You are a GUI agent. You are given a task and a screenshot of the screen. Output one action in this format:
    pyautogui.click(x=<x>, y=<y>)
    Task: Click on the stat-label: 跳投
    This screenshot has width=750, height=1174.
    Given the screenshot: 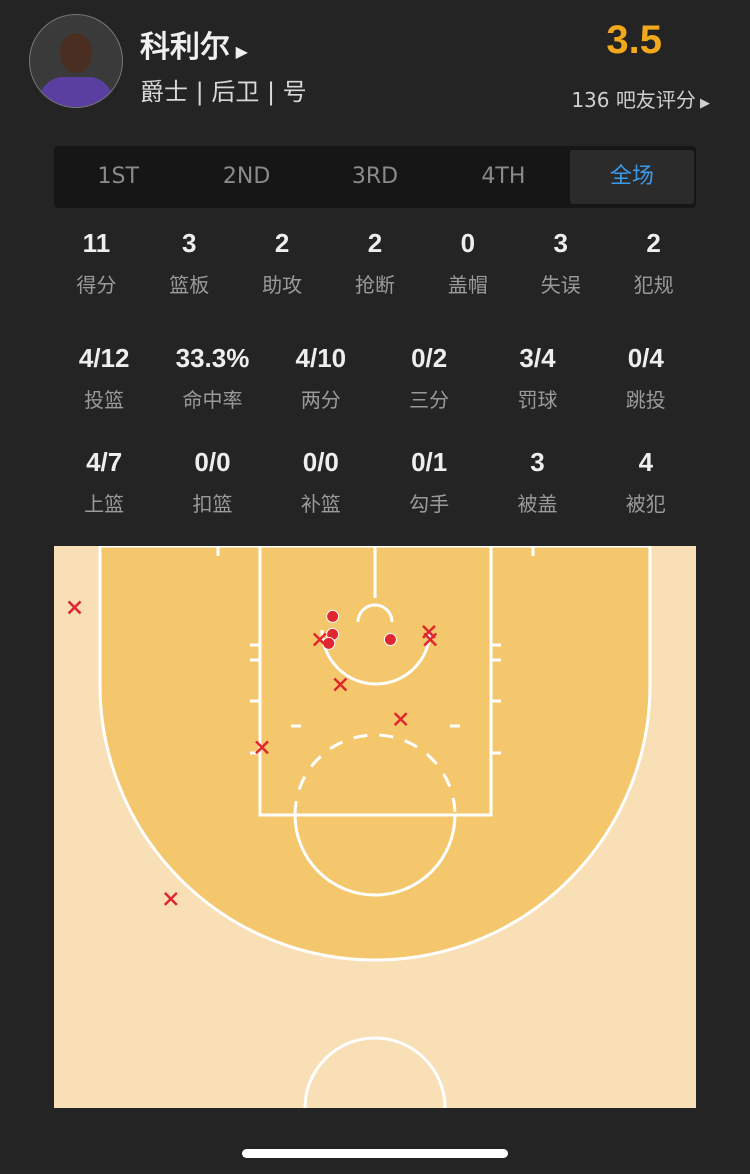 What is the action you would take?
    pyautogui.click(x=645, y=400)
    